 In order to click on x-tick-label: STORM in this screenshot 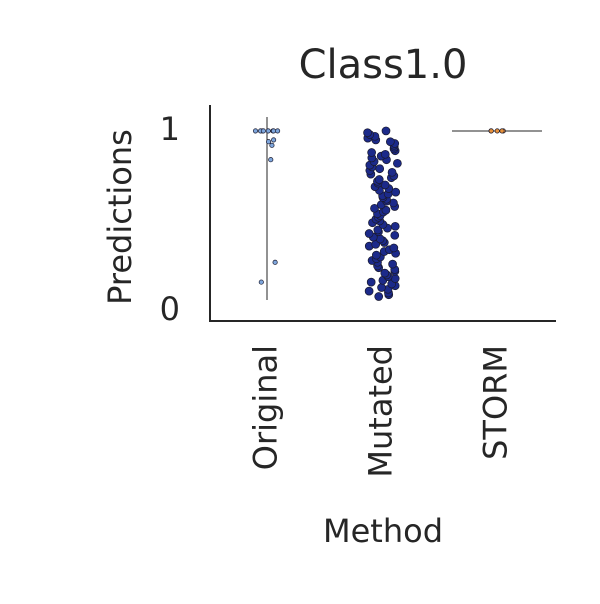, I will do `click(496, 402)`.